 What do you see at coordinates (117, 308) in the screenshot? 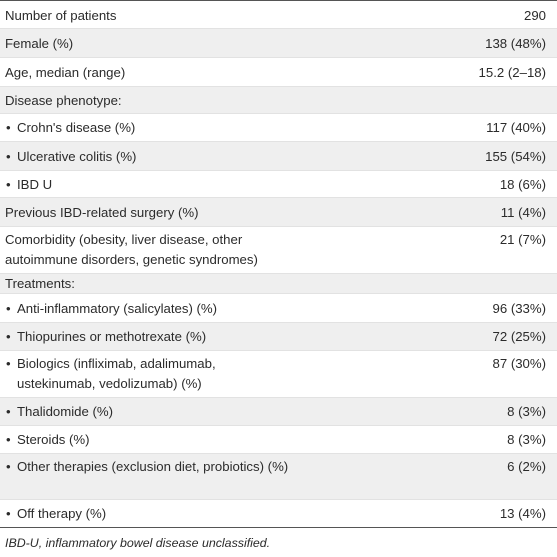
I see `row-label-text: Anti-inflammatory (salicylates) (%)` at bounding box center [117, 308].